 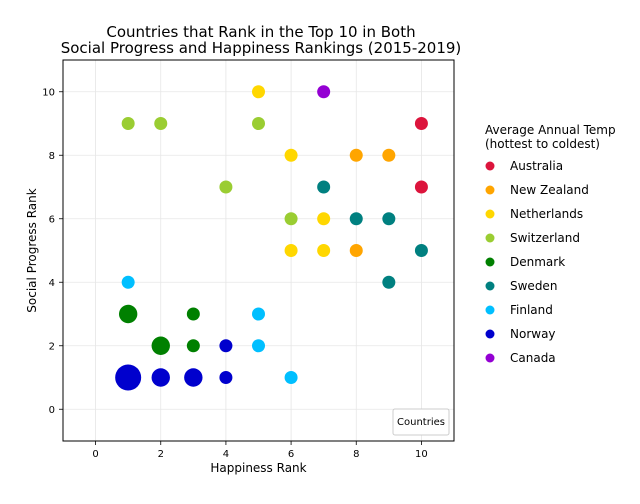 I want to click on x-tick-label: 2, so click(x=161, y=454).